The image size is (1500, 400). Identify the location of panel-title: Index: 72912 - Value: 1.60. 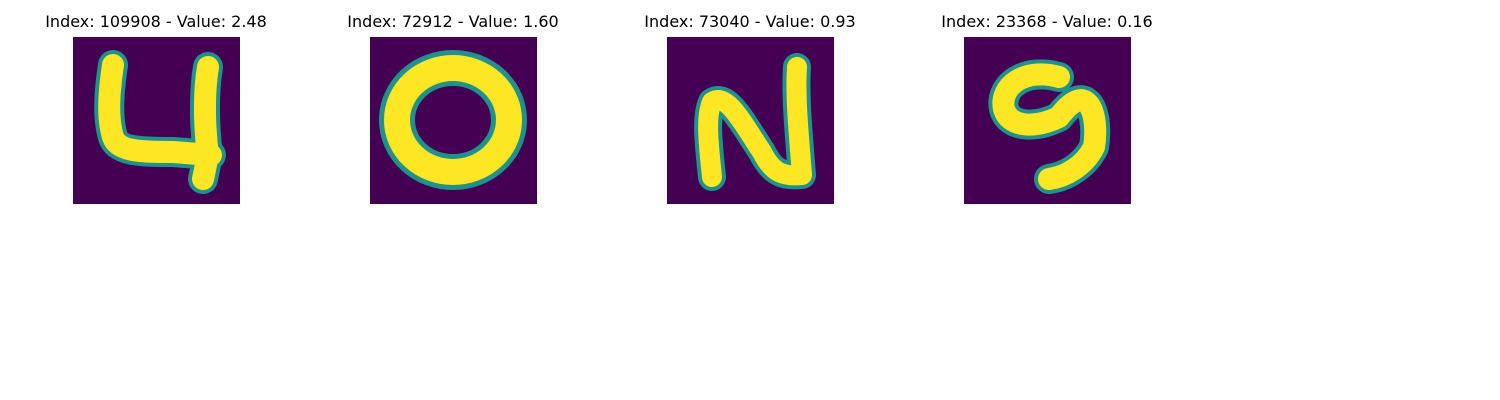
(453, 21).